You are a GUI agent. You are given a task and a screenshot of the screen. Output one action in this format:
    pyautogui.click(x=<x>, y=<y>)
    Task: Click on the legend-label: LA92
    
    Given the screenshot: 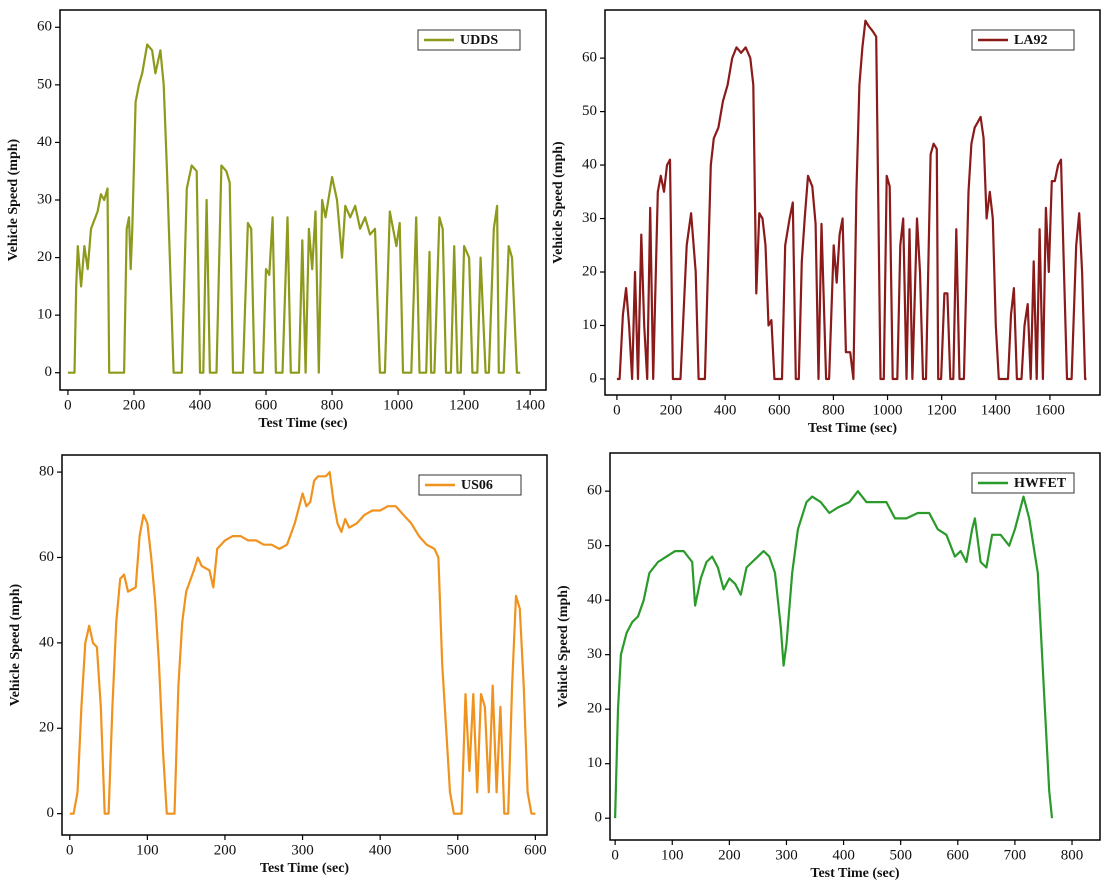 What is the action you would take?
    pyautogui.click(x=1030, y=40)
    